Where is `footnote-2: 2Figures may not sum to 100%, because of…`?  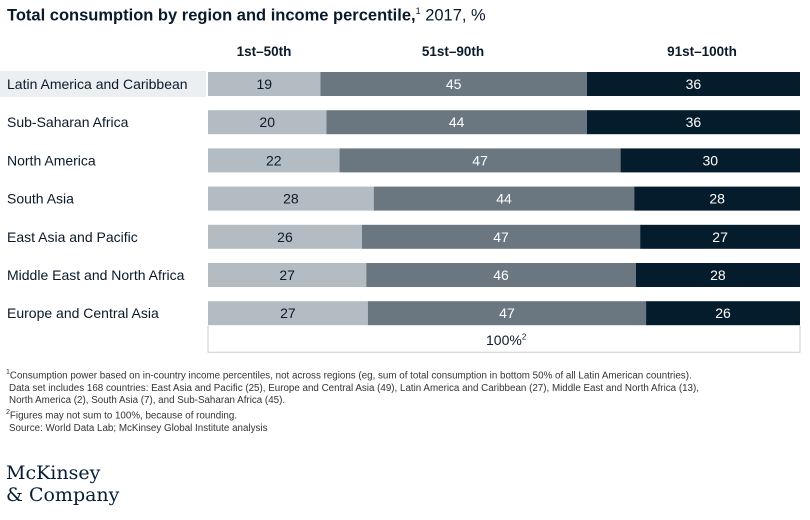
footnote-2: 2Figures may not sum to 100%, because of… is located at coordinates (121, 415).